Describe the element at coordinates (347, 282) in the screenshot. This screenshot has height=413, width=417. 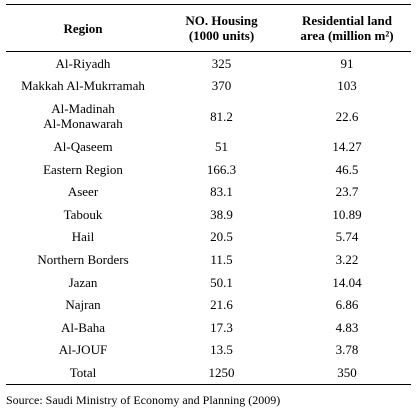
I see `cell-land-area: 14.04` at that location.